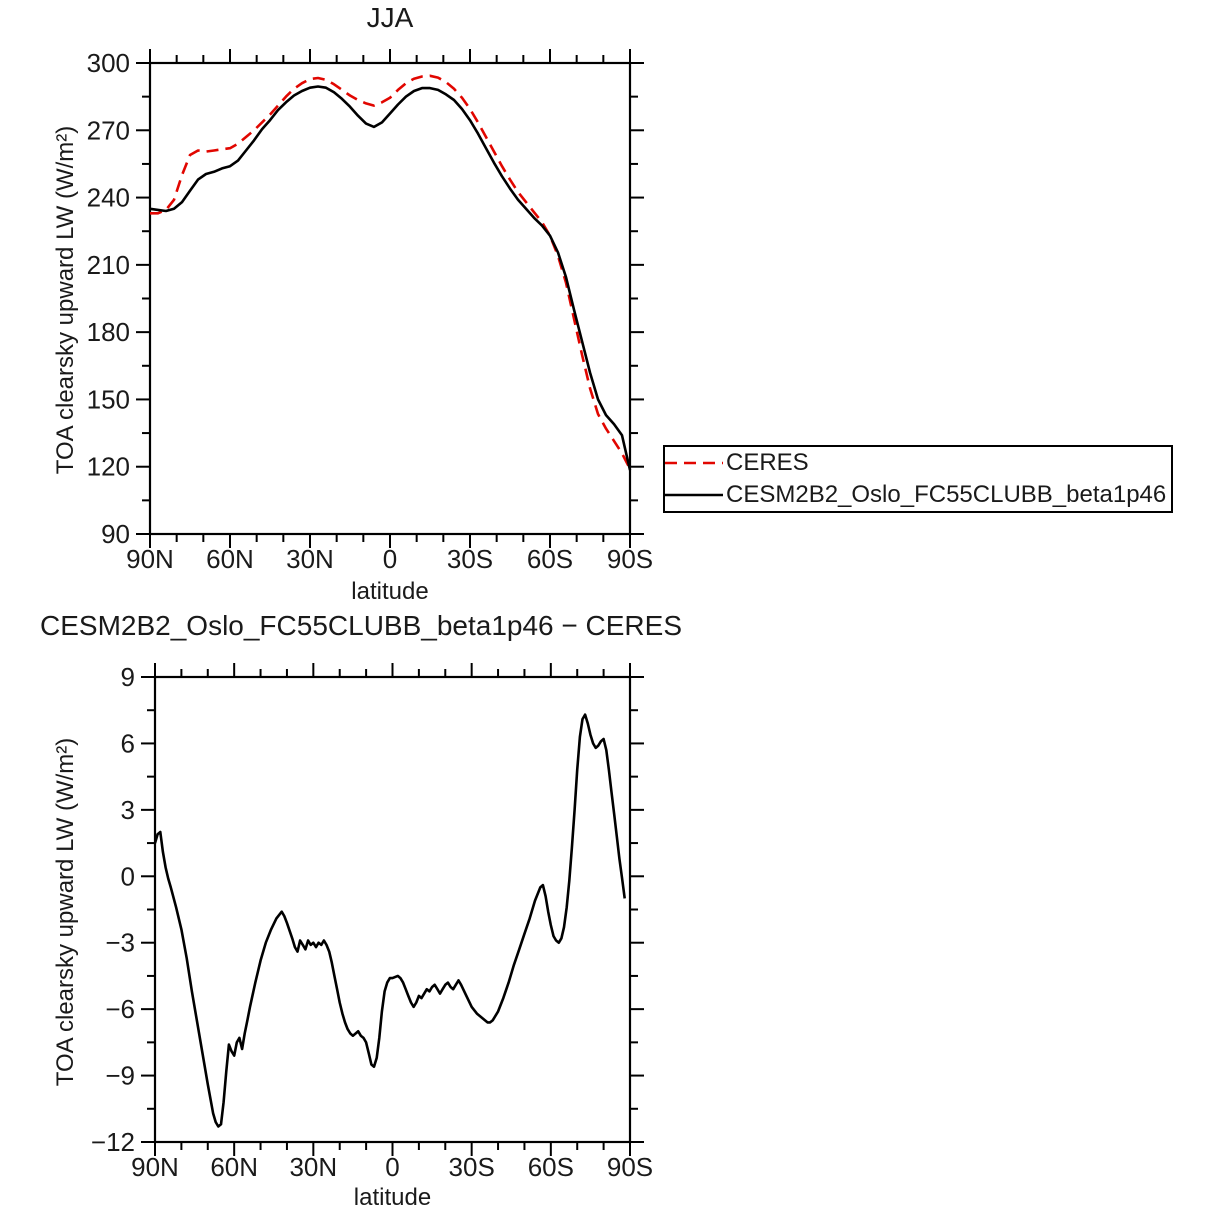 Image resolution: width=1229 pixels, height=1229 pixels. Describe the element at coordinates (108, 332) in the screenshot. I see `y-tick-label: 180` at that location.